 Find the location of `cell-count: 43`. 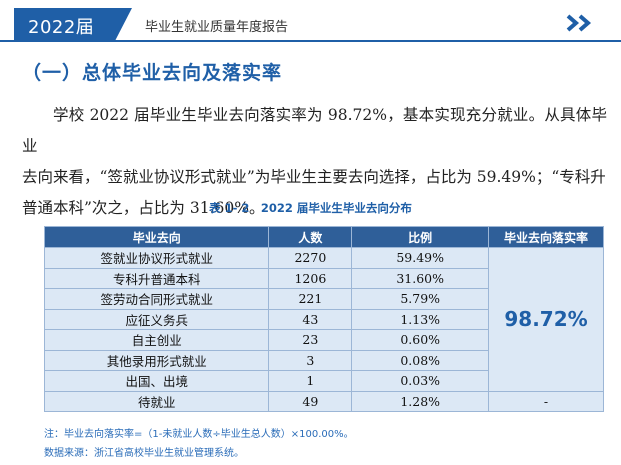

cell-count: 43 is located at coordinates (310, 319).